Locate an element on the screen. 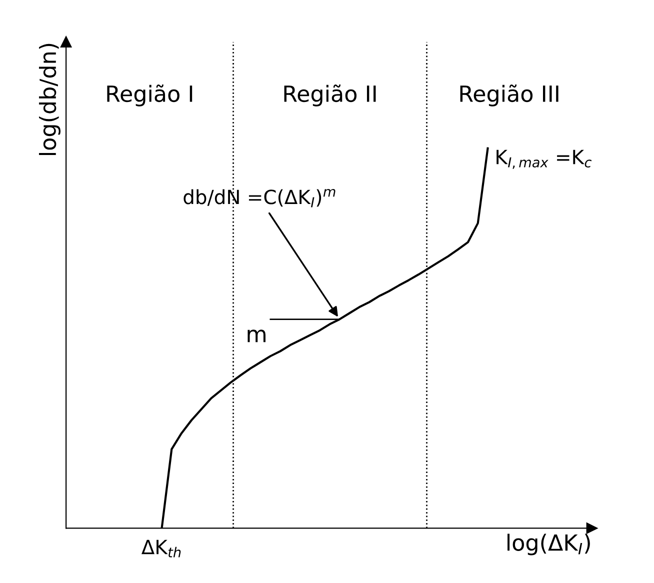 The height and width of the screenshot is (583, 654). annotation: m is located at coordinates (257, 336).